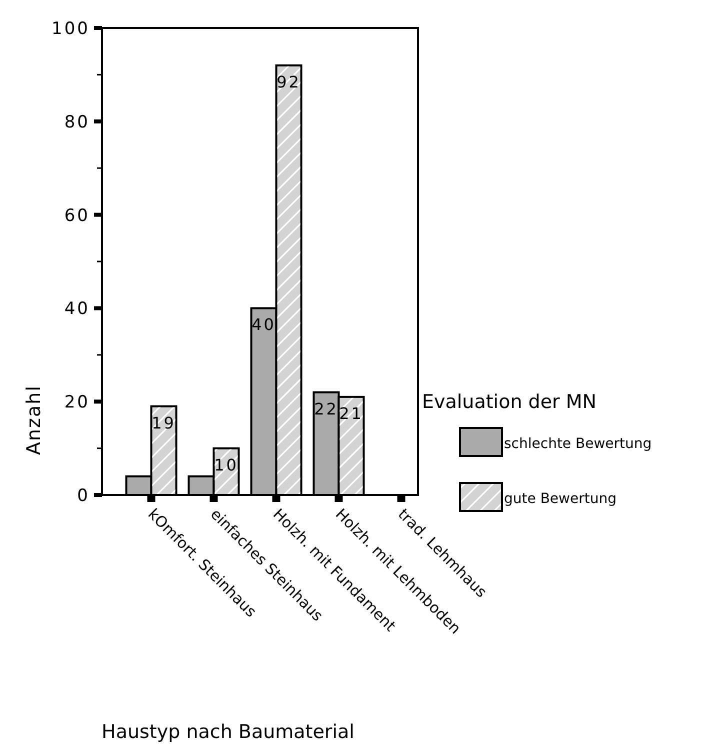 This screenshot has height=751, width=715. I want to click on legend-label: schlechte Bewertung, so click(578, 444).